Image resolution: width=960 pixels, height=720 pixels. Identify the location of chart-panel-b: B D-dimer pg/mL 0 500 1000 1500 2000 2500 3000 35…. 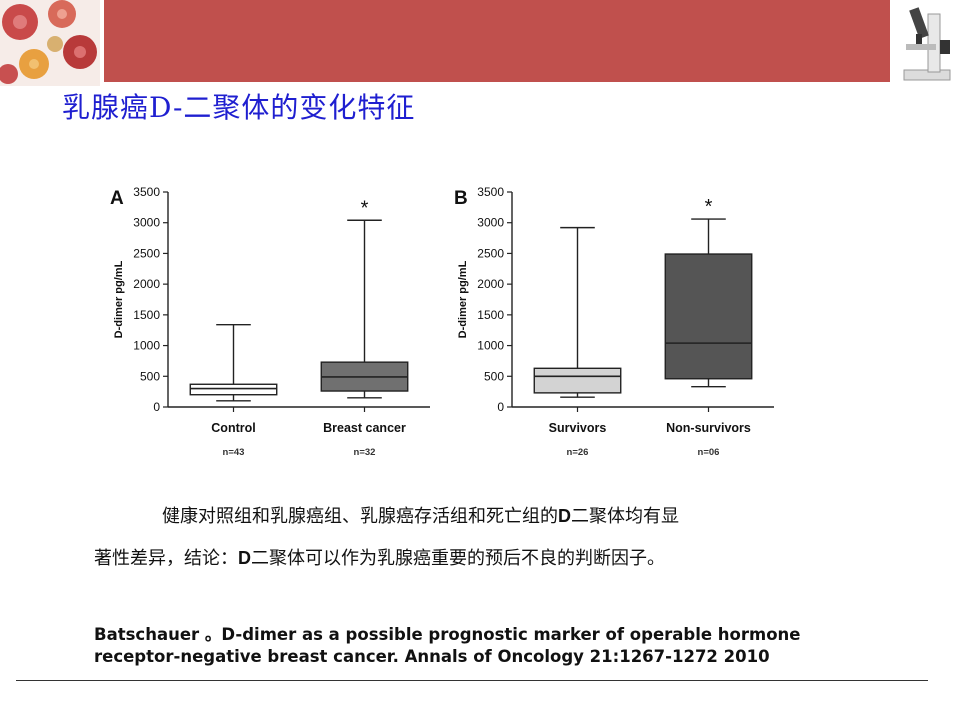
(614, 321).